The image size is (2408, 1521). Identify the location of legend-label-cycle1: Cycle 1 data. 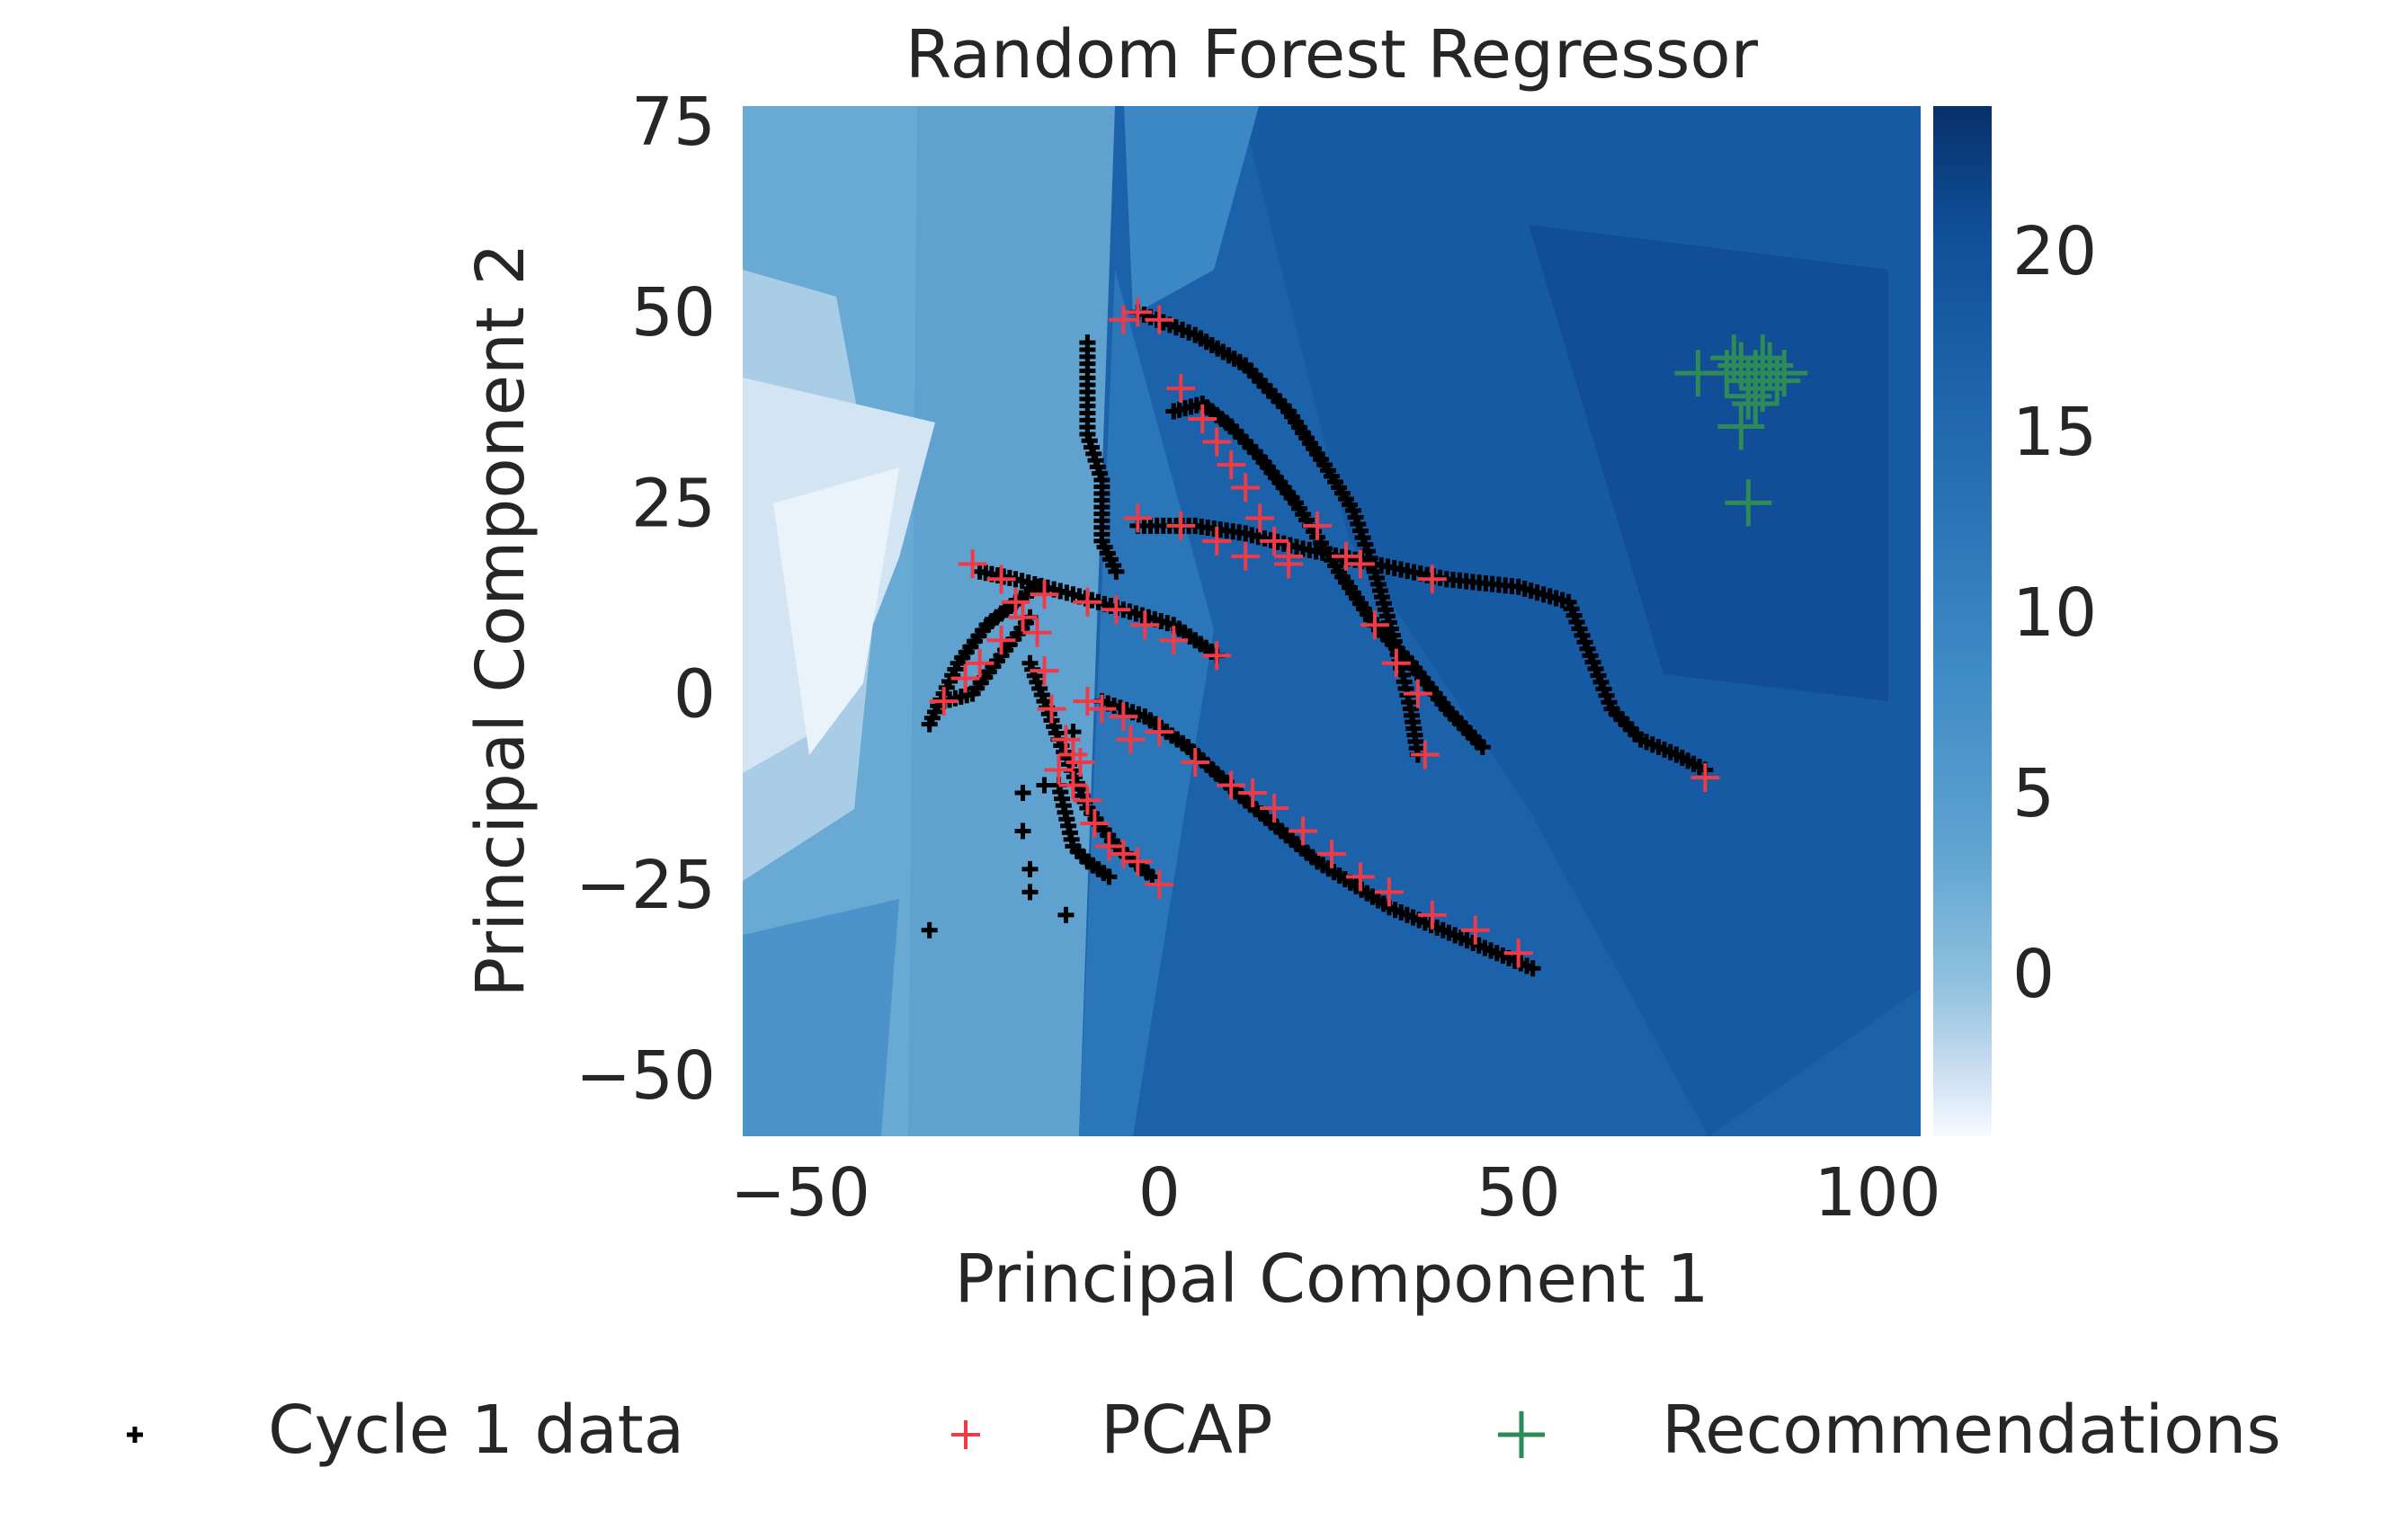
(476, 1430).